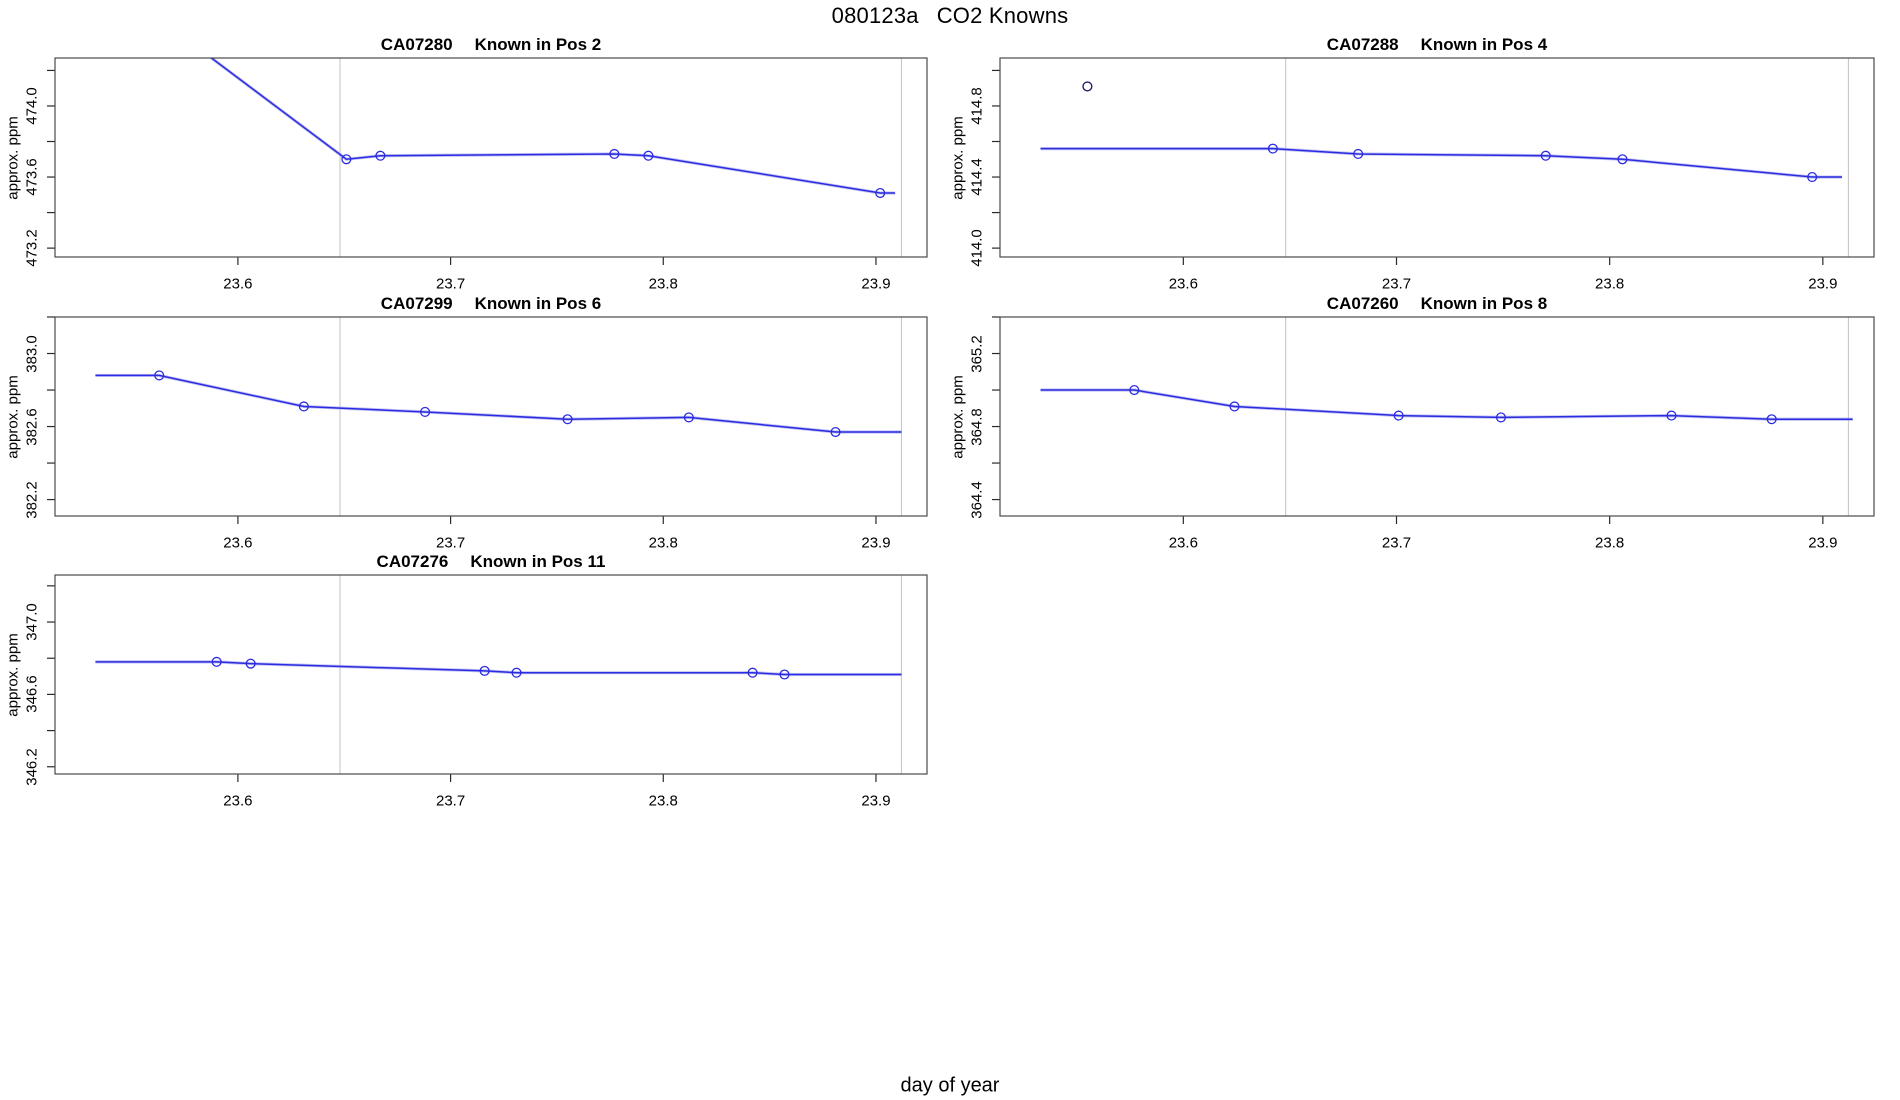 The image size is (1900, 1100). Describe the element at coordinates (32, 248) in the screenshot. I see `y-tick-label: 473.2` at that location.